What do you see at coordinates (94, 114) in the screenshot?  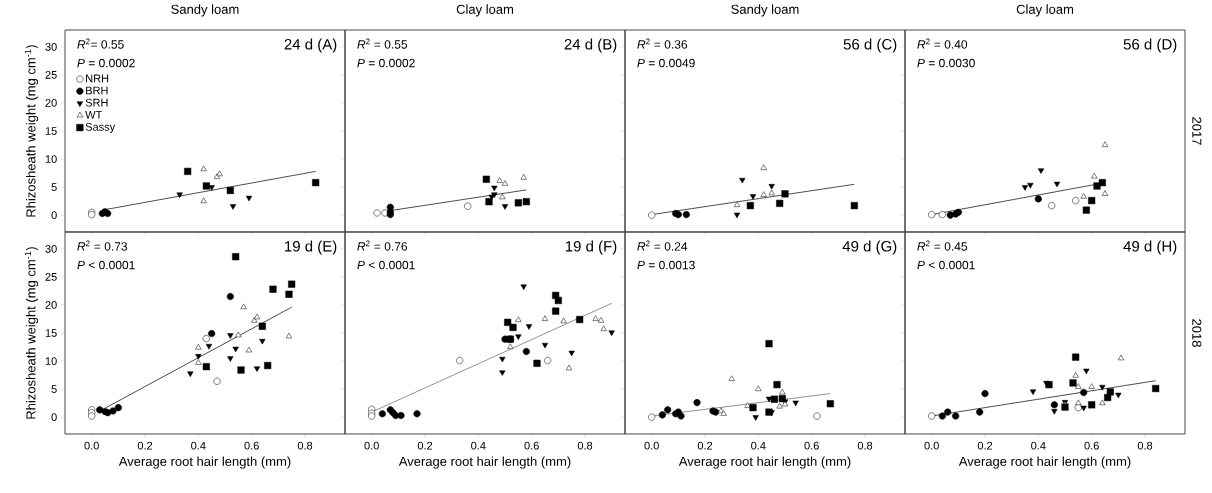 I see `legend-label: WT` at bounding box center [94, 114].